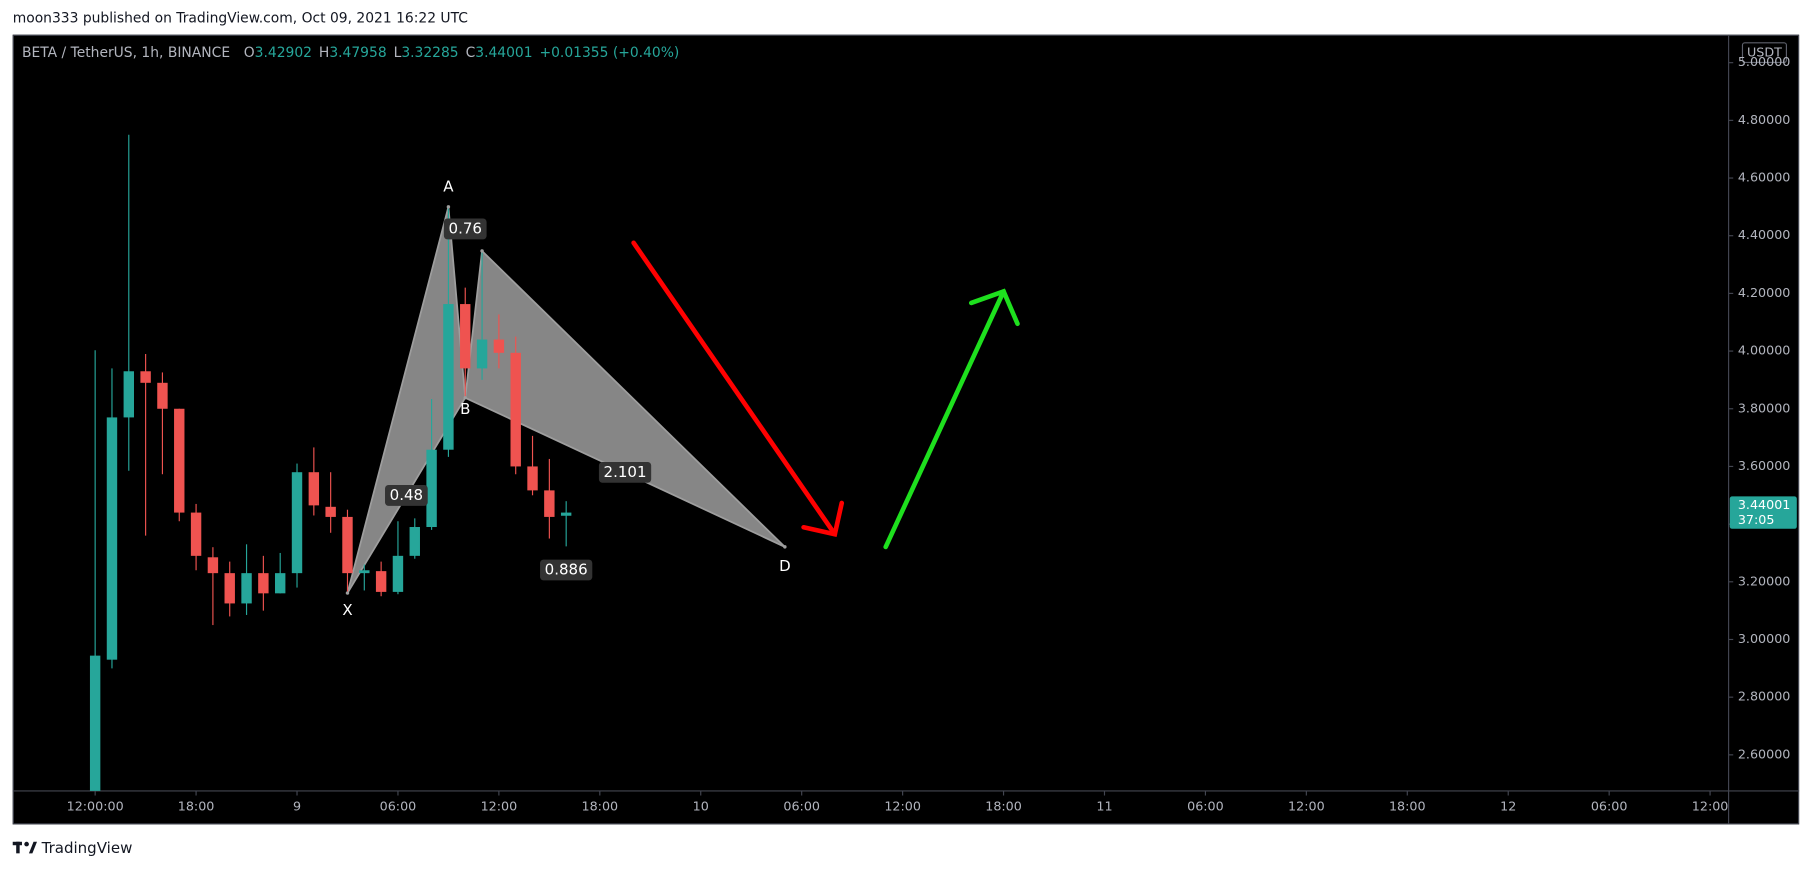 This screenshot has width=1813, height=870. What do you see at coordinates (95, 806) in the screenshot?
I see `x-tick-label: 12:00:00` at bounding box center [95, 806].